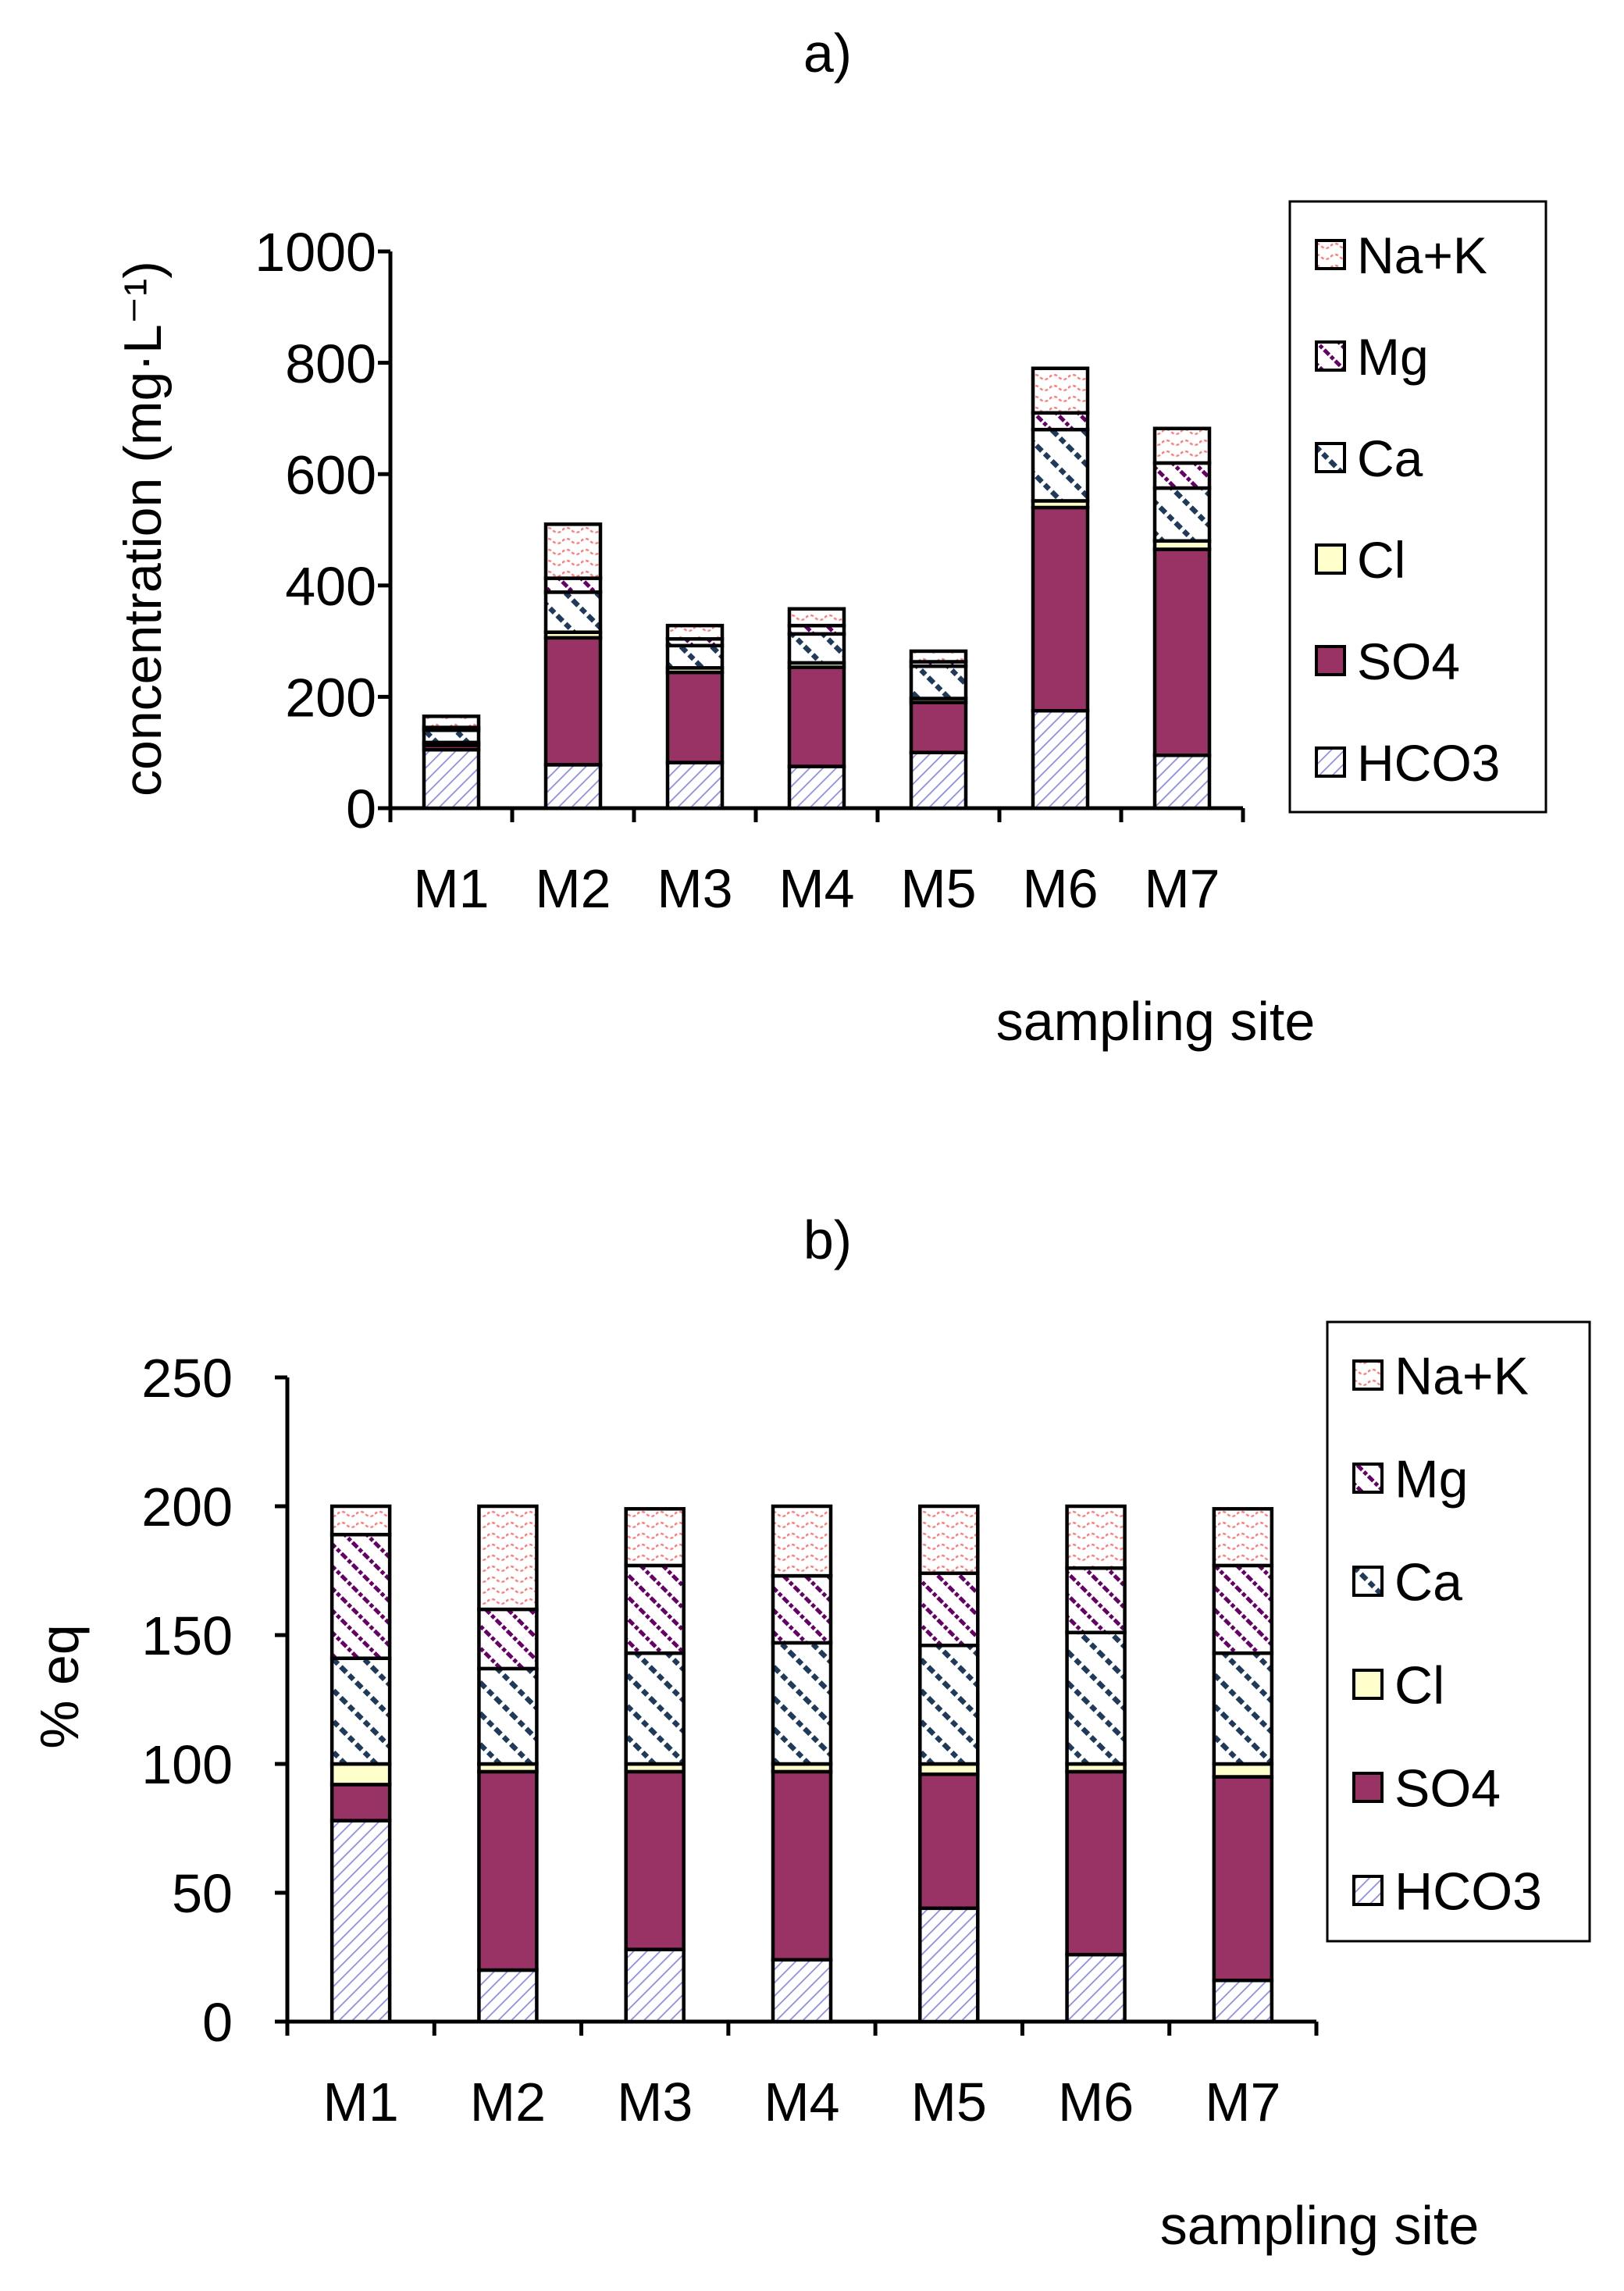  What do you see at coordinates (1060, 888) in the screenshot?
I see `chart-a-x-tick-label: M6` at bounding box center [1060, 888].